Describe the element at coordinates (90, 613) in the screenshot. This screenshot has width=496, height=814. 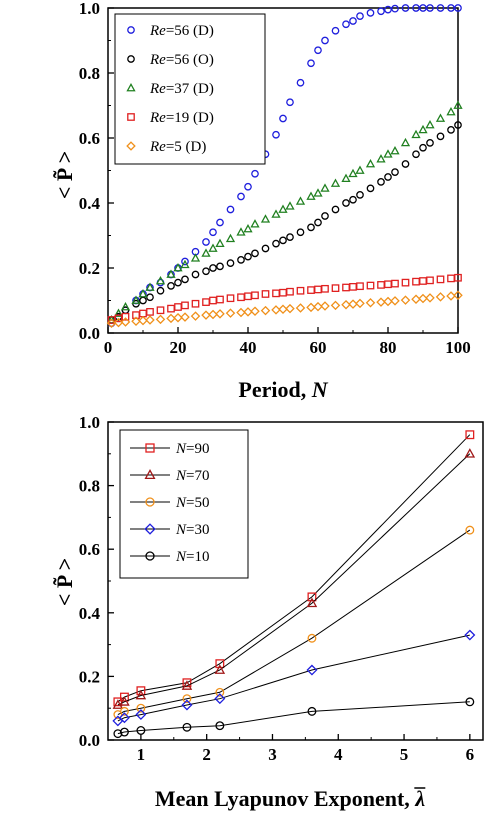
I see `y-tick-label: 0.4` at that location.